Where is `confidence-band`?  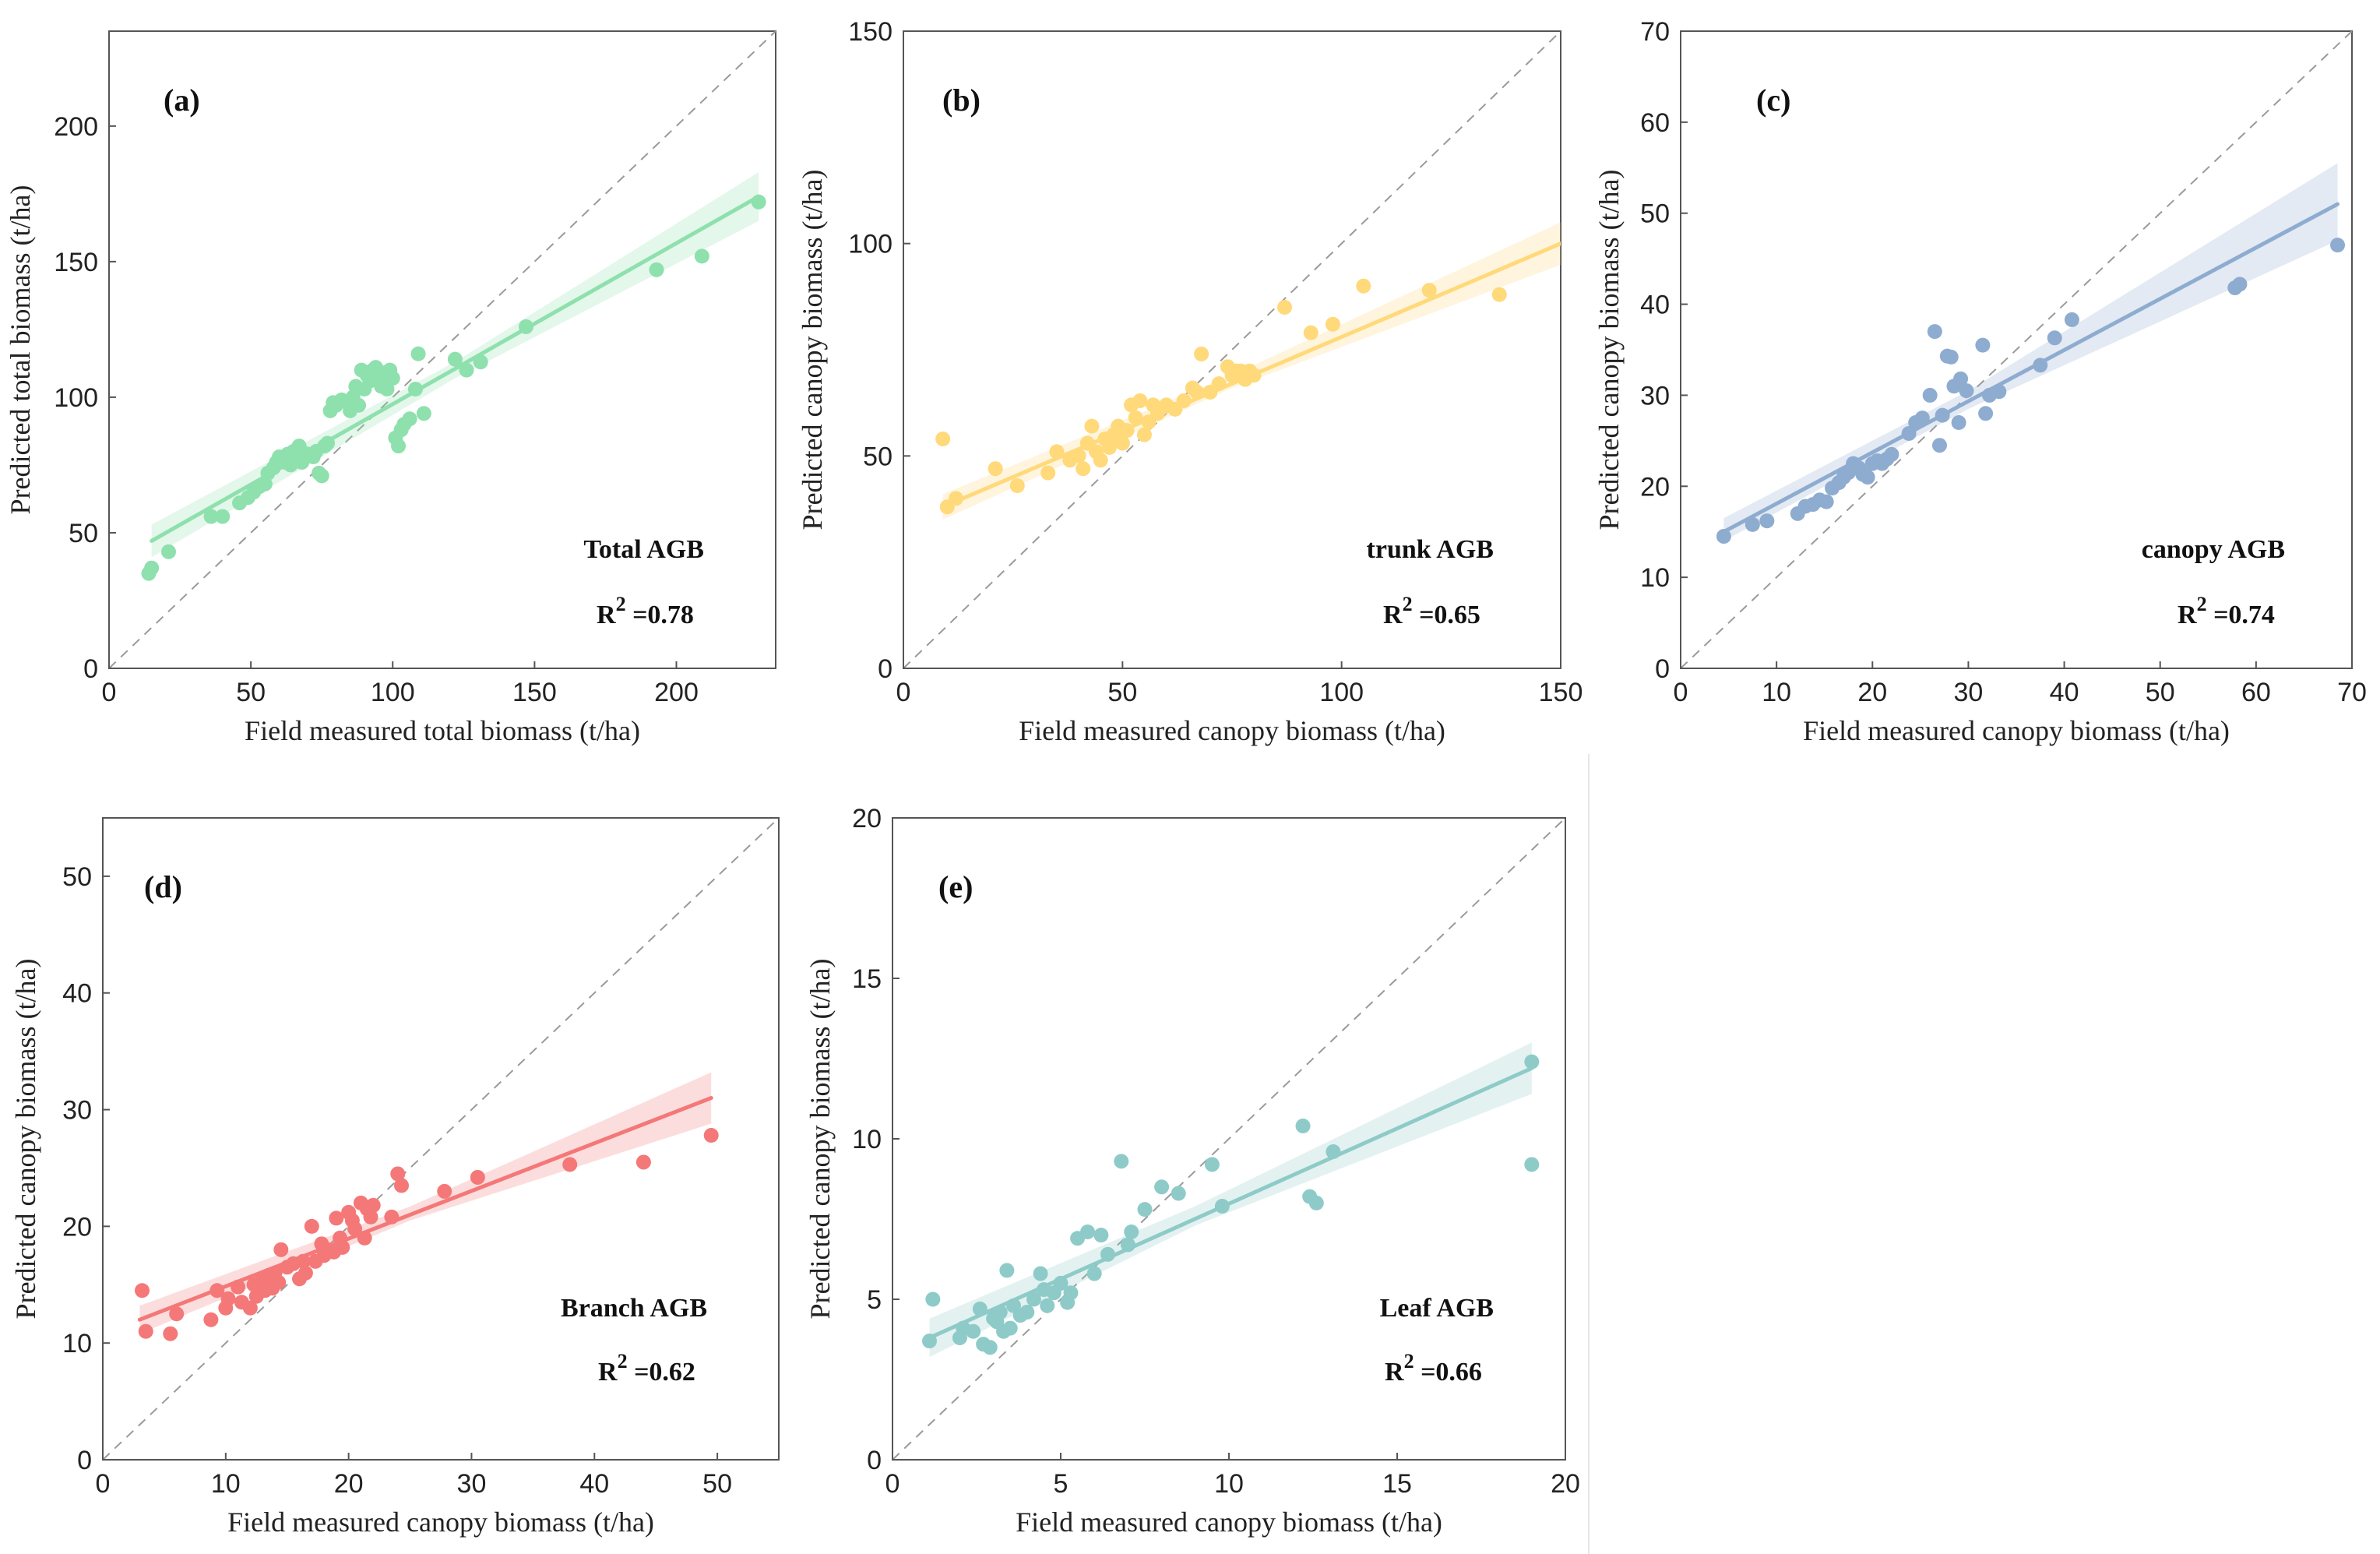 confidence-band is located at coordinates (1230, 1200).